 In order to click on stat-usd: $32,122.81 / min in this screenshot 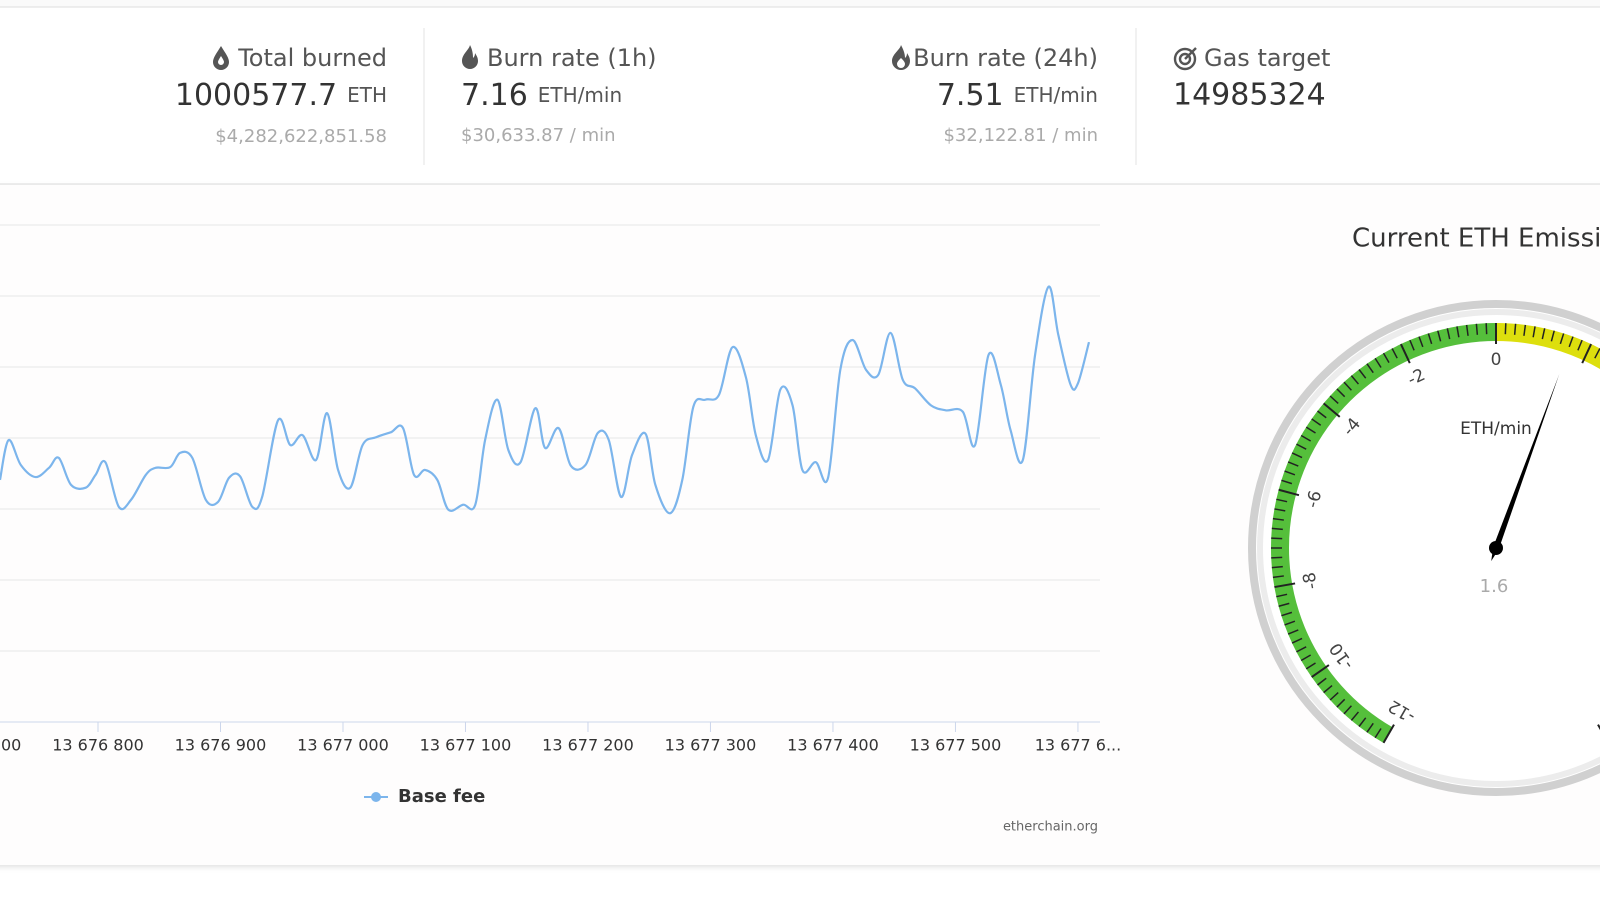, I will do `click(1020, 135)`.